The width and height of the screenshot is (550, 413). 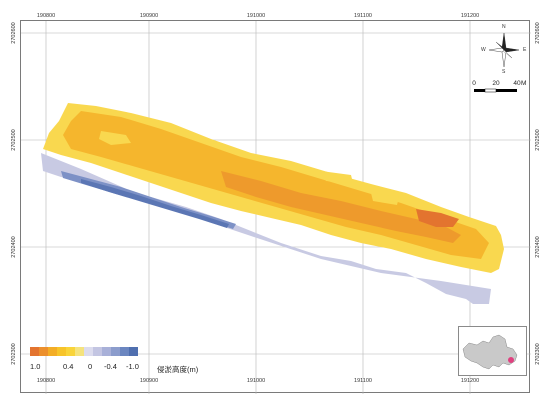 I want to click on y-tick-right: 2702400, so click(x=538, y=247).